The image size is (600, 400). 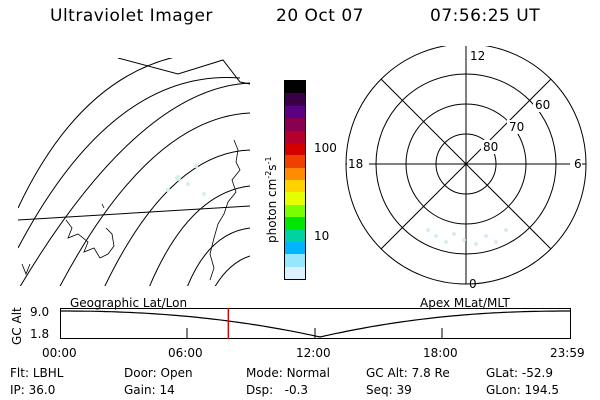 I want to click on strip-y-bottom: 1.8, so click(x=40, y=334).